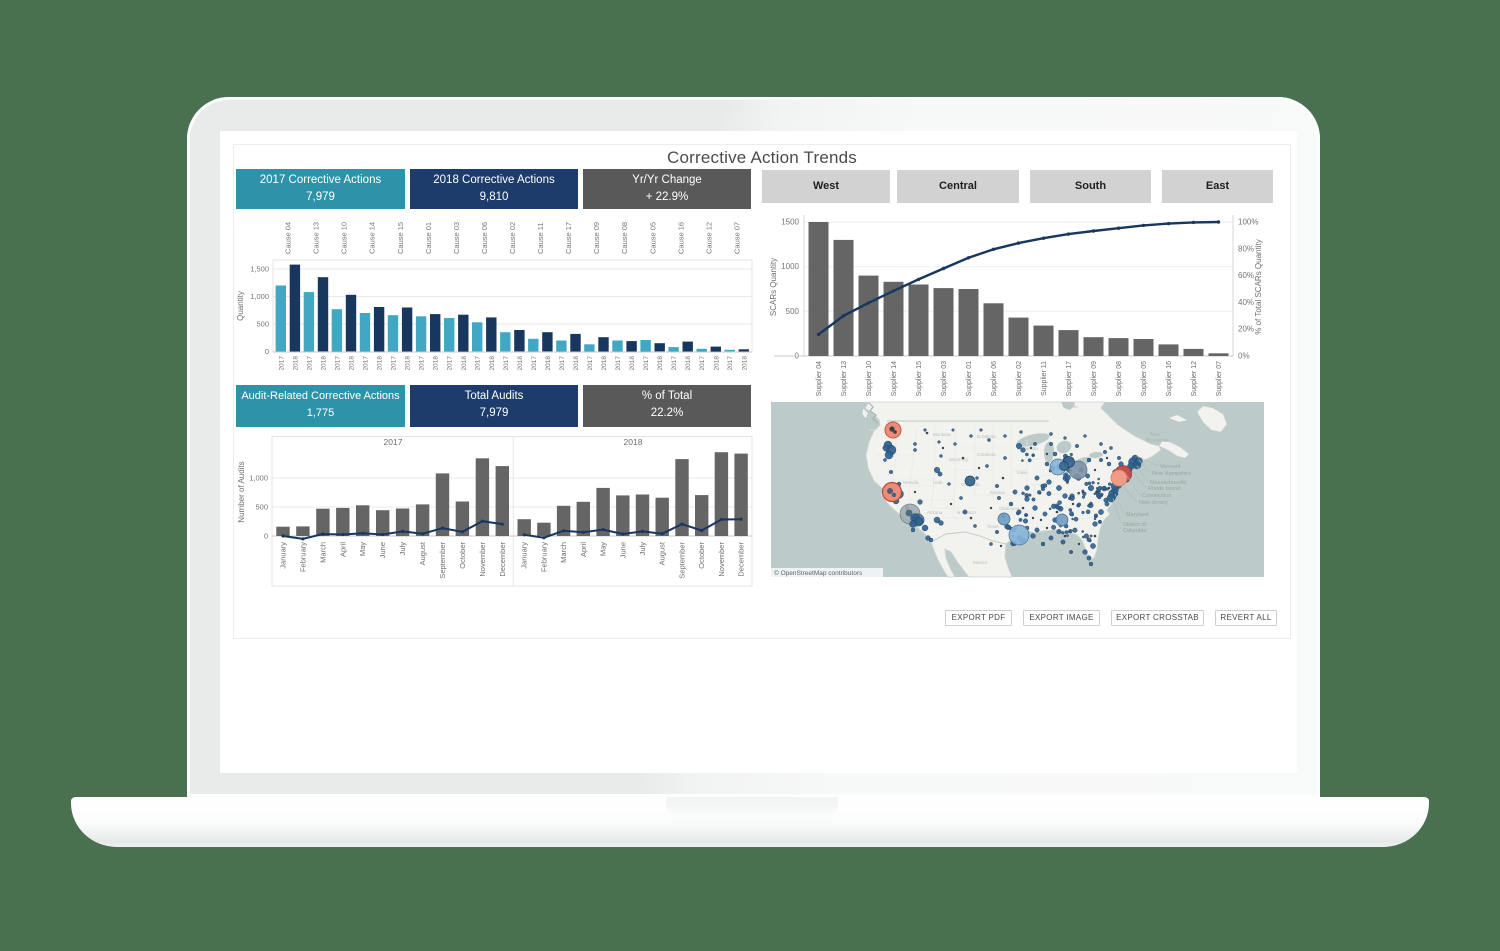 This screenshot has width=1500, height=951. What do you see at coordinates (998, 492) in the screenshot?
I see `svg-text: Kansas` at bounding box center [998, 492].